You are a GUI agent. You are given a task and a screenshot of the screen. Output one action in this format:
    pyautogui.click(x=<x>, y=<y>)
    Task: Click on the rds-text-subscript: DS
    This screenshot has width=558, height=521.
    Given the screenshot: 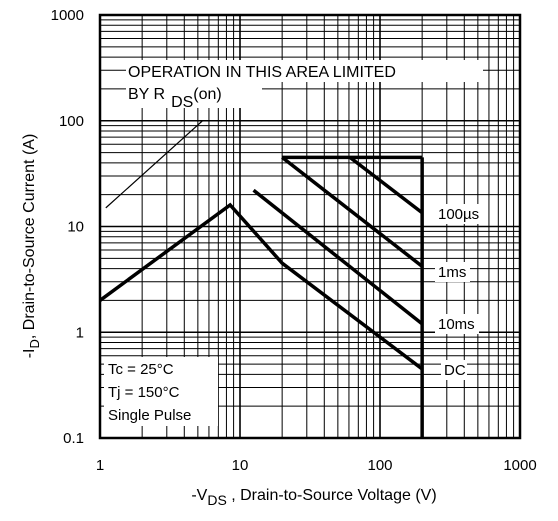 What is the action you would take?
    pyautogui.click(x=182, y=102)
    